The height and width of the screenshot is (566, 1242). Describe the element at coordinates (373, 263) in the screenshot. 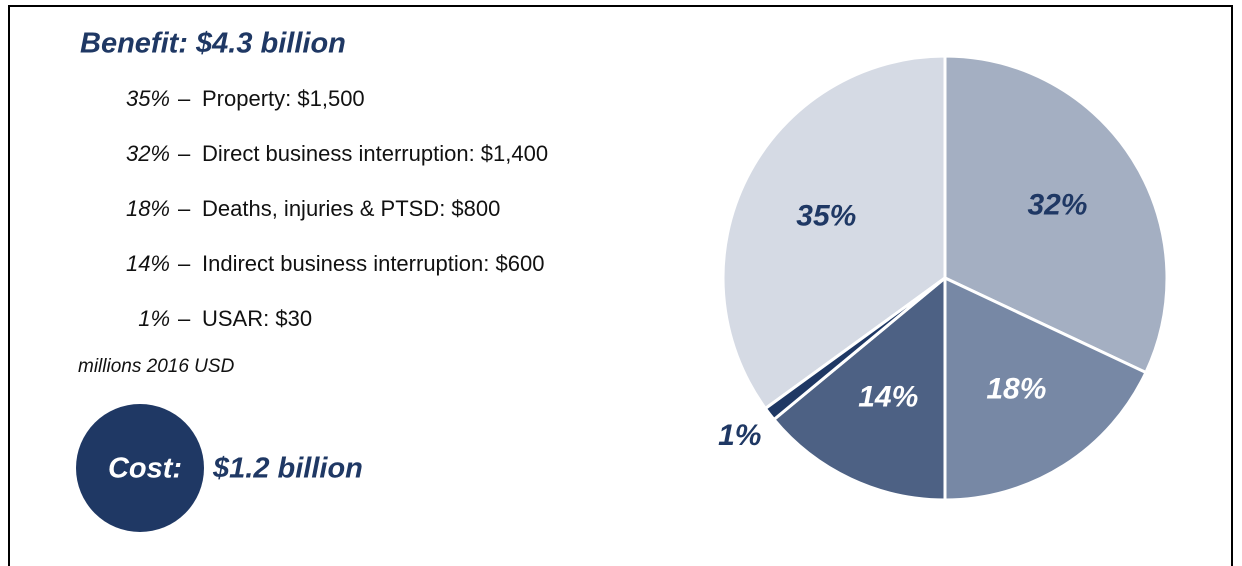

I see `legend-label: Indirect business interruption: $600` at that location.